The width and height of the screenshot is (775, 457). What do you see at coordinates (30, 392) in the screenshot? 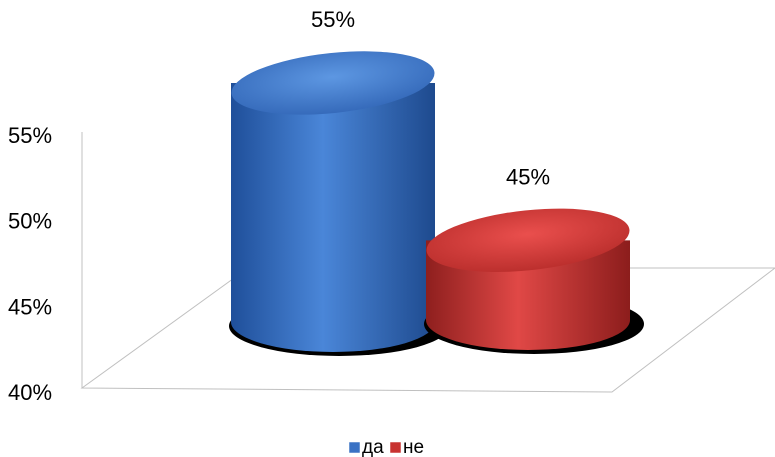
I see `y-tick-label: 40%` at bounding box center [30, 392].